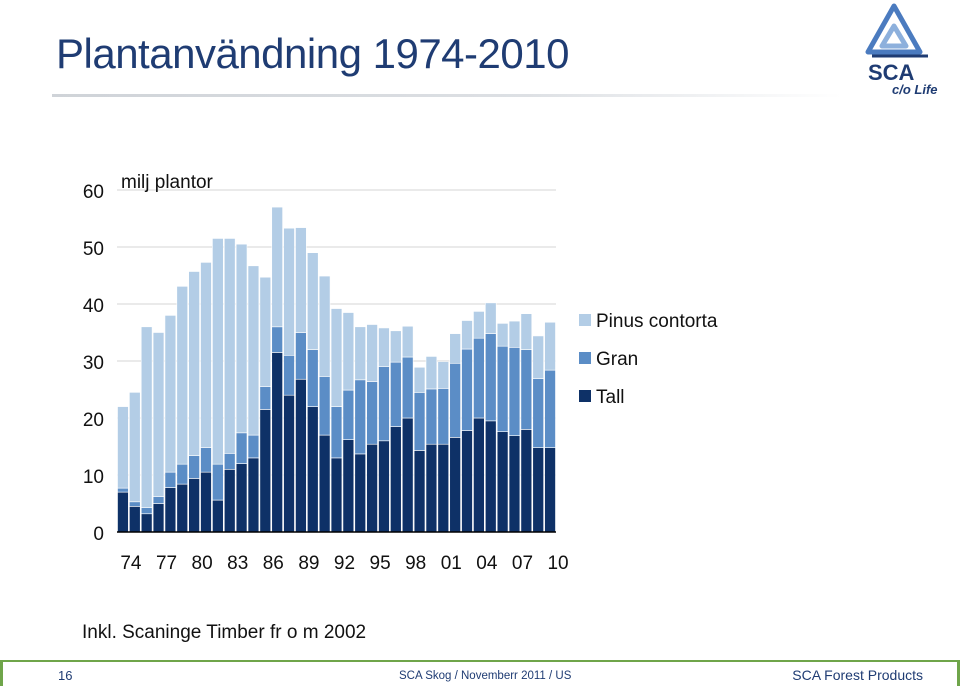 Image resolution: width=960 pixels, height=686 pixels. I want to click on chart-legend: Pinus contorta Gran Tall, so click(648, 359).